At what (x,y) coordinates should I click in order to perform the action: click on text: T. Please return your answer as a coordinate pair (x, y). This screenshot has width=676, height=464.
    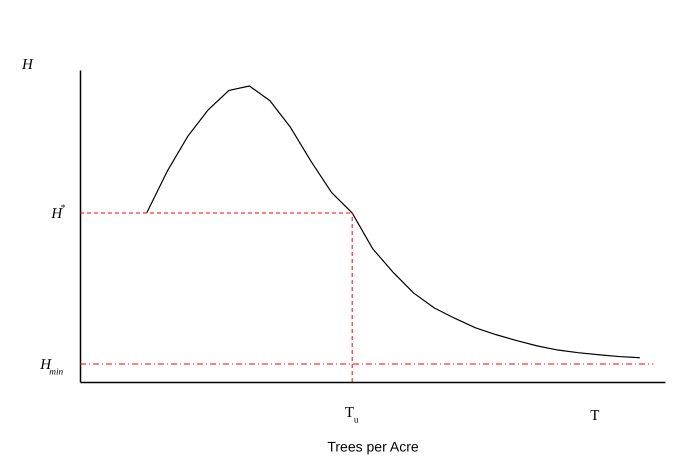
    Looking at the image, I should click on (595, 416).